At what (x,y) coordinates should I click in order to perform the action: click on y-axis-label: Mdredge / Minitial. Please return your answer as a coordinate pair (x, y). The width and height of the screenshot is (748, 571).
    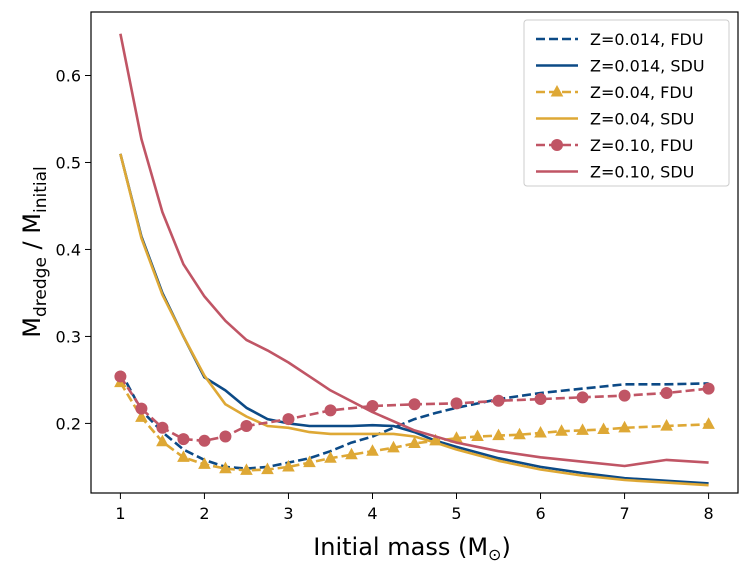
    Looking at the image, I should click on (34, 251).